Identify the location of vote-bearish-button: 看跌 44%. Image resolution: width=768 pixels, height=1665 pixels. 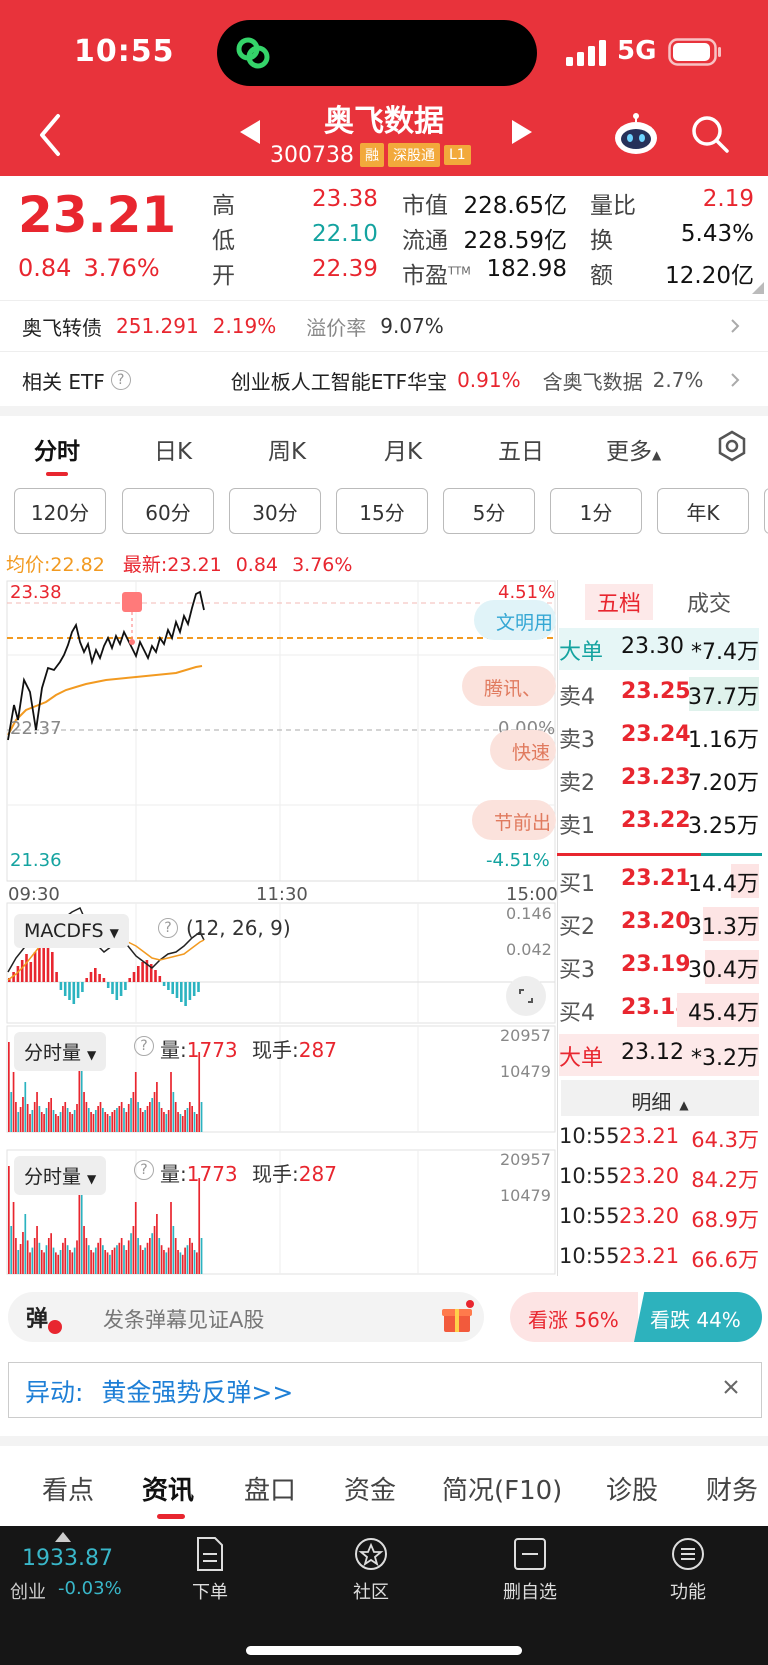
(698, 1317).